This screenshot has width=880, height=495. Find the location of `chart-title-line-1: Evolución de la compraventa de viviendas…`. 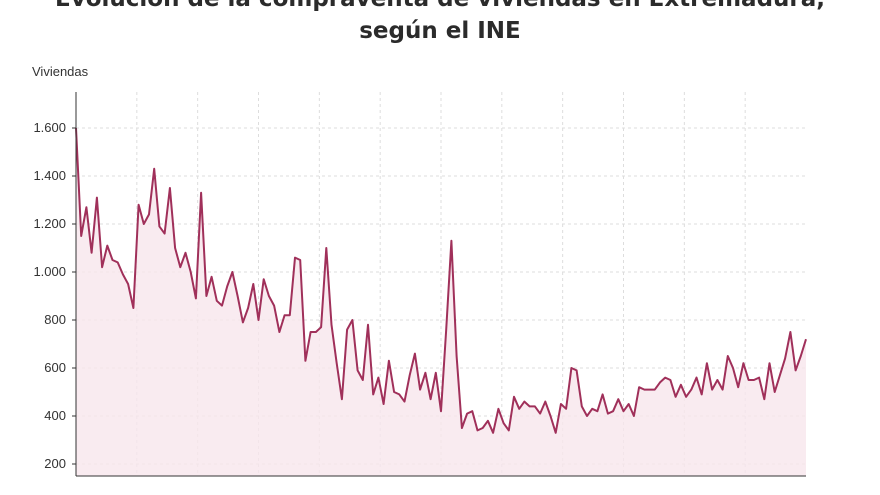

chart-title-line-1: Evolución de la compraventa de viviendas… is located at coordinates (440, 6).